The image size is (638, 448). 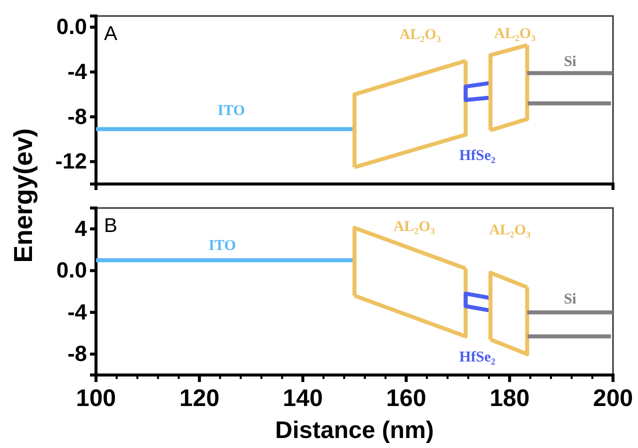 I want to click on annotation: A, so click(x=111, y=34).